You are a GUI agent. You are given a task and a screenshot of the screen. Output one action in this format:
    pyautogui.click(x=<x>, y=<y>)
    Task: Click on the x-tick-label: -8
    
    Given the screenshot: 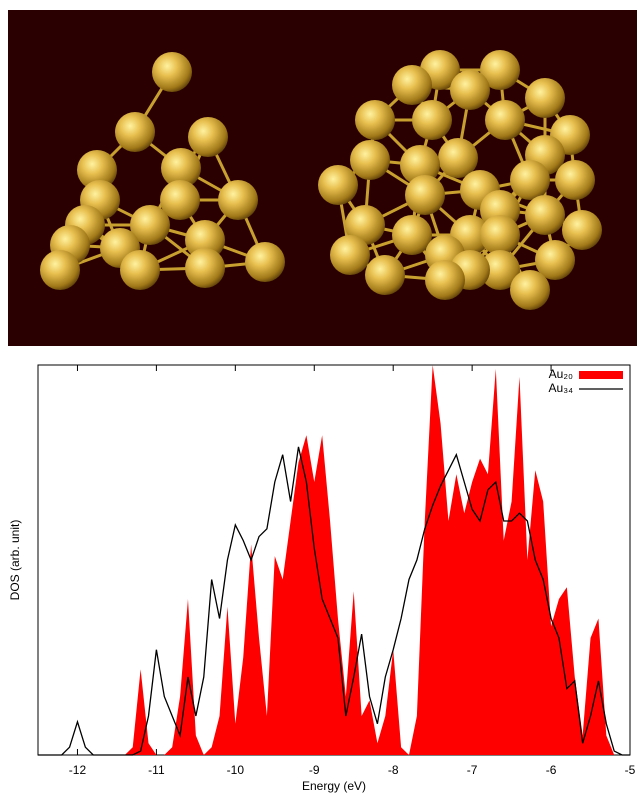 What is the action you would take?
    pyautogui.click(x=393, y=770)
    